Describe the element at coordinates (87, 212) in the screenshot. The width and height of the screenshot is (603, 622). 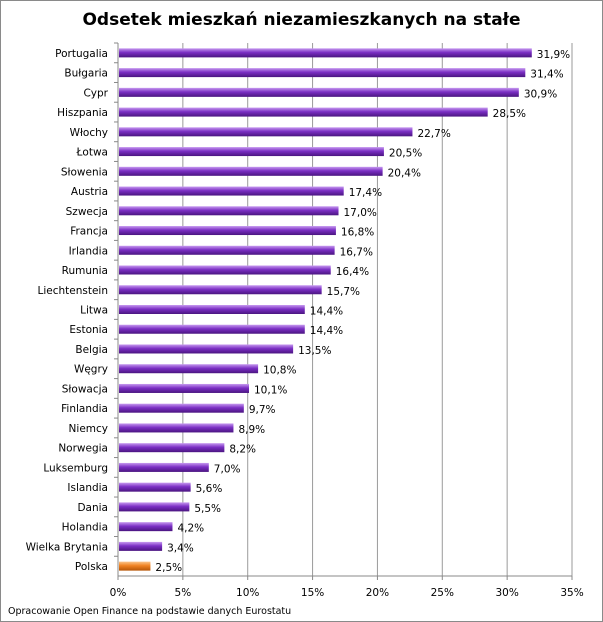
I see `category-label: Szwecja` at that location.